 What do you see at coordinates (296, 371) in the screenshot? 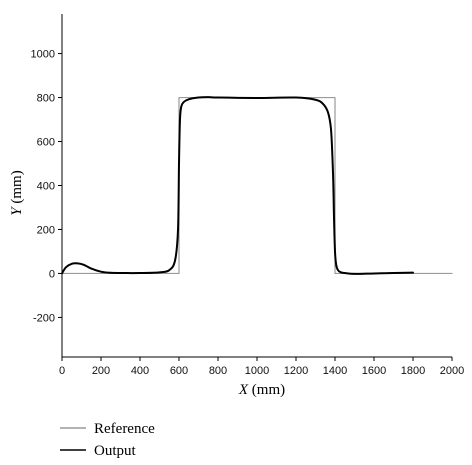
I see `x-tick-label: 1200` at bounding box center [296, 371].